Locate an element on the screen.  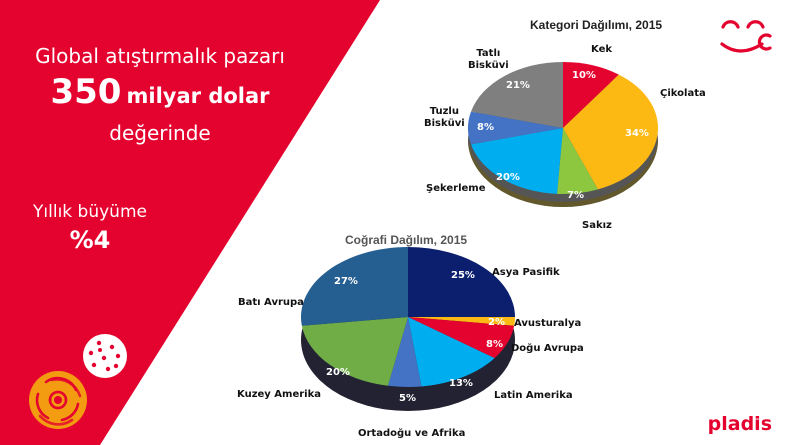
pie-slice-tuzlu-bisküvi is located at coordinates (515, 128).